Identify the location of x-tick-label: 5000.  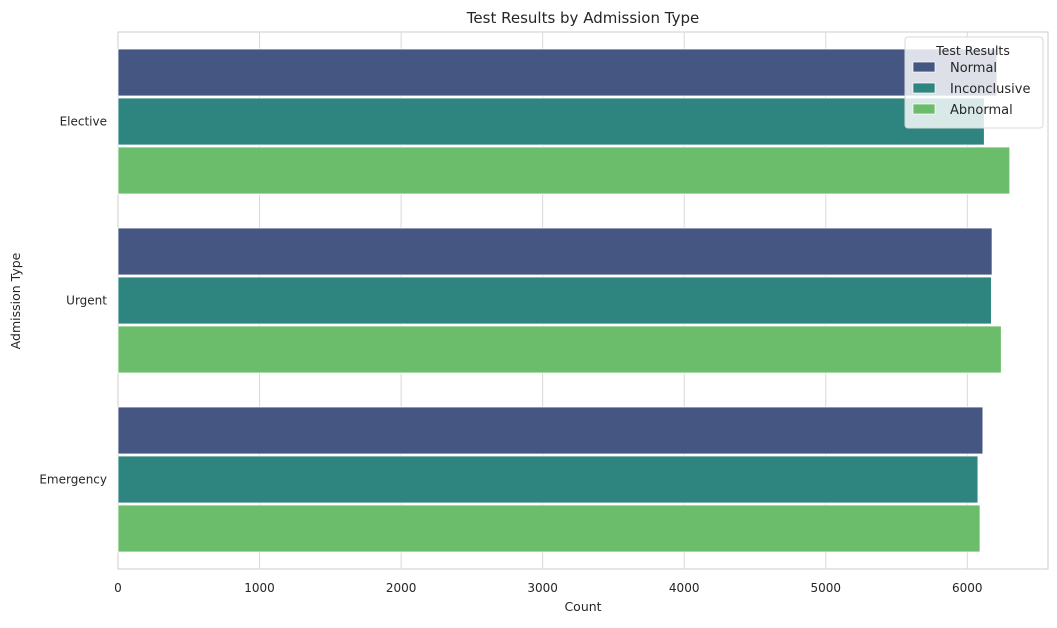
(825, 588).